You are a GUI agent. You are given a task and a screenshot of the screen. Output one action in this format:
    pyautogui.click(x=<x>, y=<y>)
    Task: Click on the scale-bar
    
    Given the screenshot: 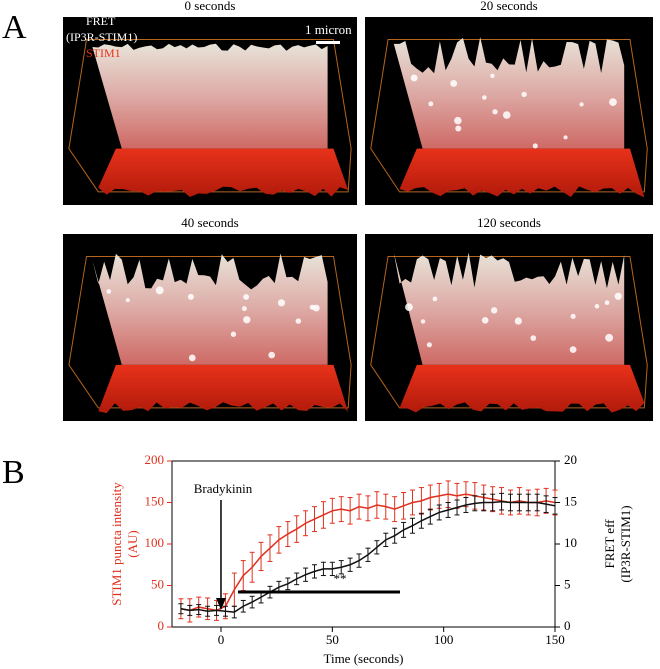 What is the action you would take?
    pyautogui.click(x=328, y=42)
    